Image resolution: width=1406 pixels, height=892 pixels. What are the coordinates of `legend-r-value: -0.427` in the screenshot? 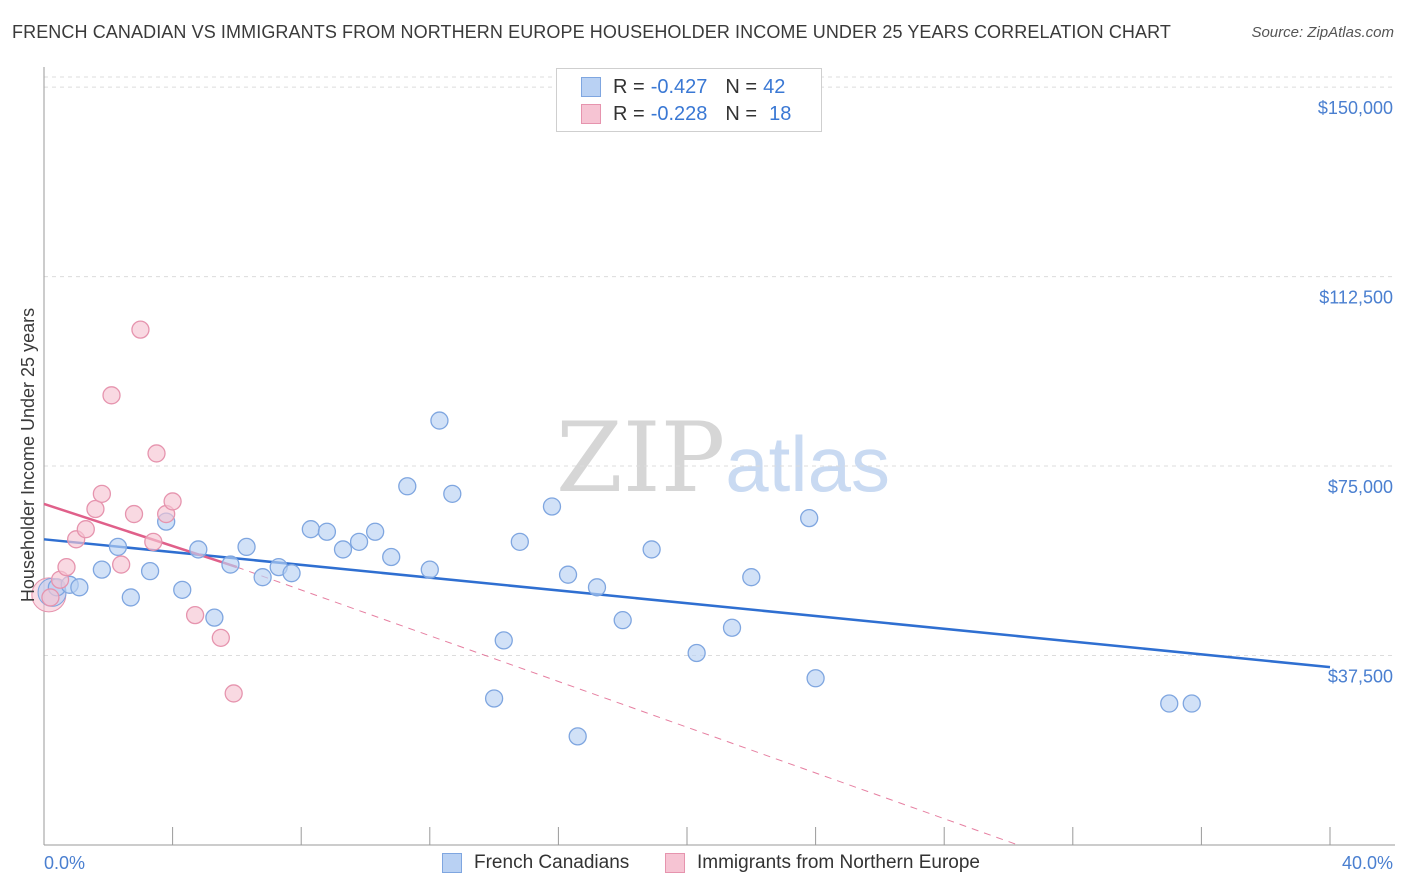 It's located at (679, 86).